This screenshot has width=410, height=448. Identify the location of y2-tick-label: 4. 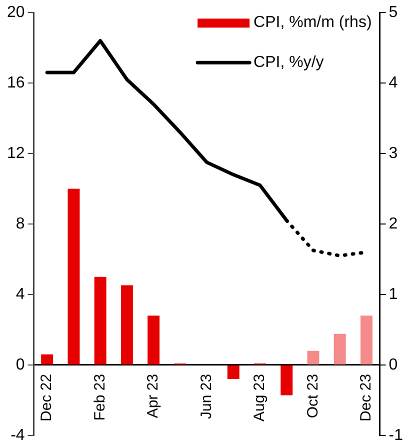
(393, 83).